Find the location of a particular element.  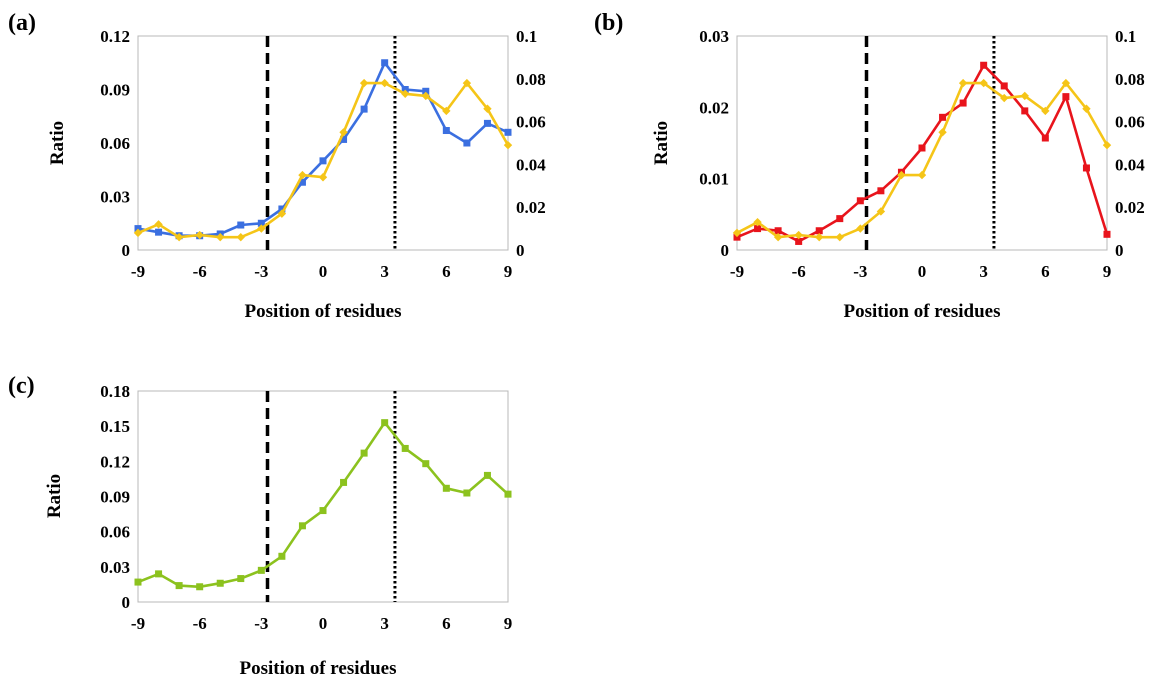

y-tick-label: 0 is located at coordinates (725, 250).